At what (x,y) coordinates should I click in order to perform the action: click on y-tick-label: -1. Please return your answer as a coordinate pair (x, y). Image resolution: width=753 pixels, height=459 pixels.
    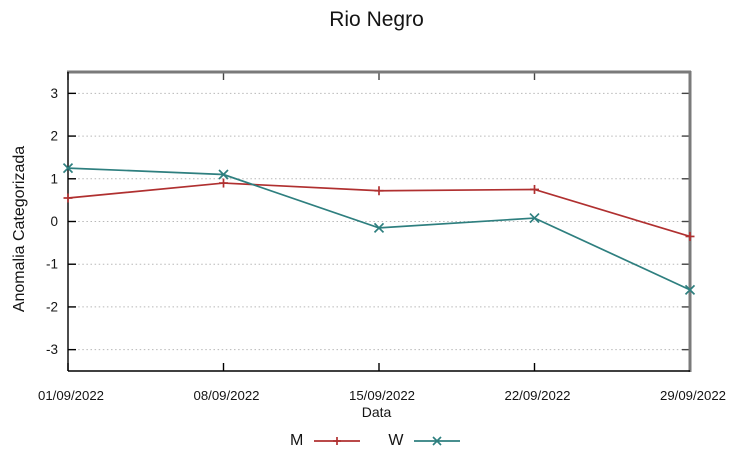
    Looking at the image, I should click on (52, 264).